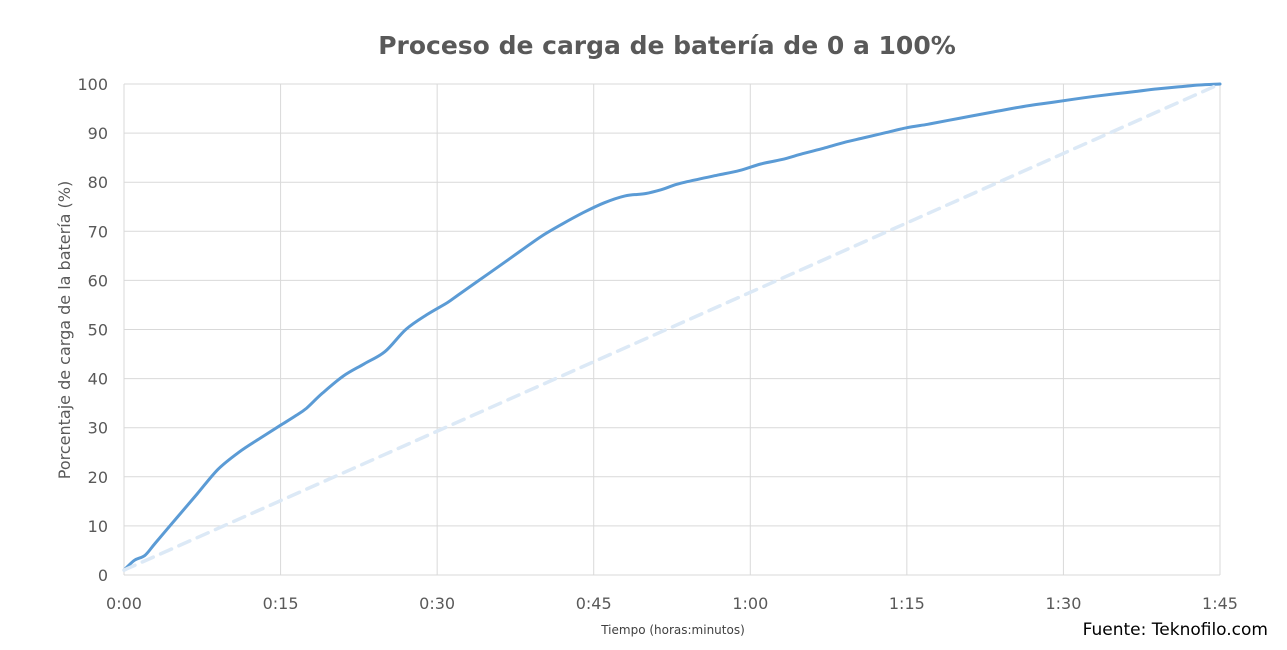 The image size is (1287, 650). What do you see at coordinates (98, 133) in the screenshot?
I see `y-tick-label: 90` at bounding box center [98, 133].